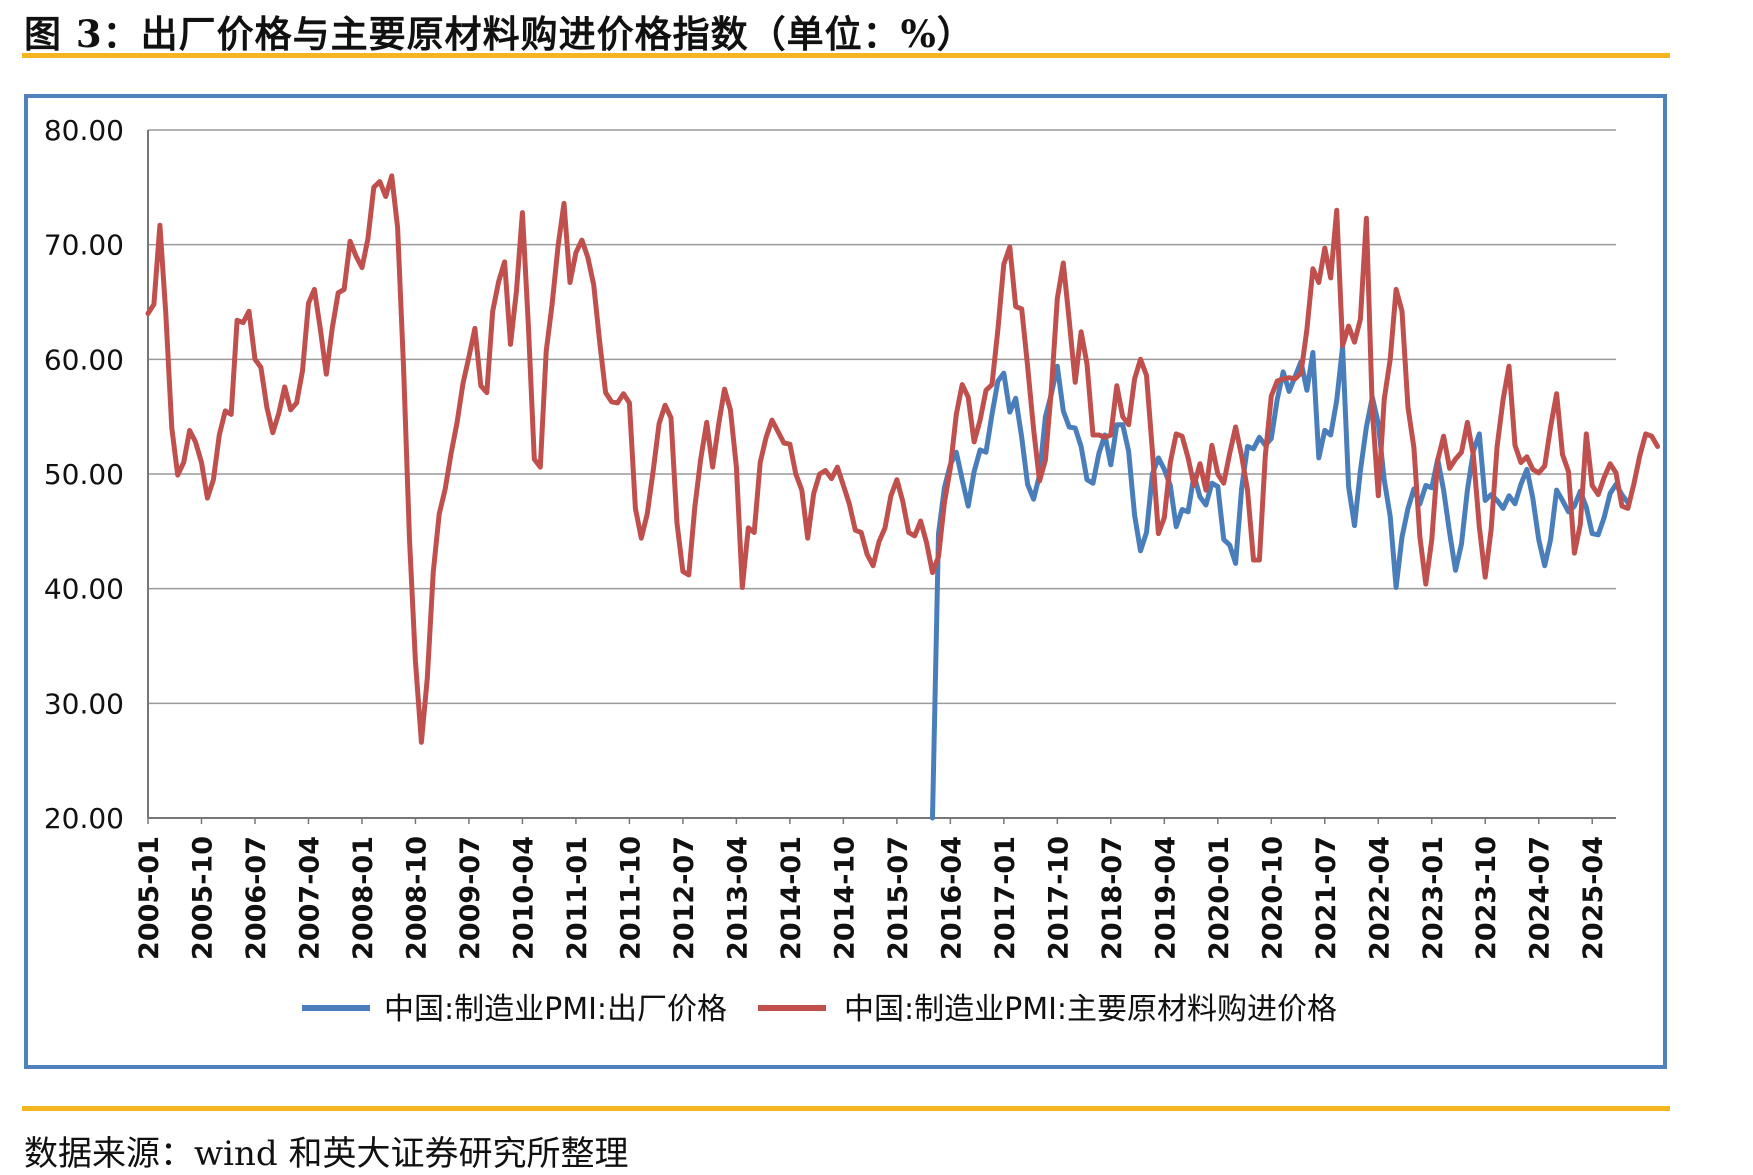 The width and height of the screenshot is (1753, 1175). Describe the element at coordinates (555, 1009) in the screenshot. I see `legend-label-1: 中国:制造业PMI:出厂价格` at that location.